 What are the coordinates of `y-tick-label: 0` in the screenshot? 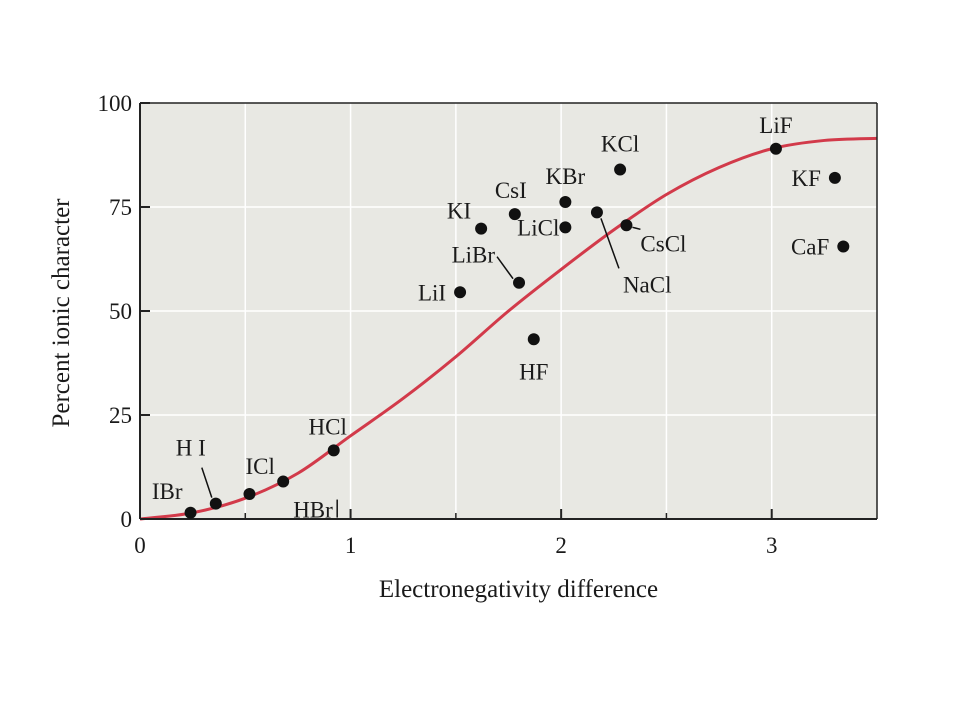 It's located at (127, 519).